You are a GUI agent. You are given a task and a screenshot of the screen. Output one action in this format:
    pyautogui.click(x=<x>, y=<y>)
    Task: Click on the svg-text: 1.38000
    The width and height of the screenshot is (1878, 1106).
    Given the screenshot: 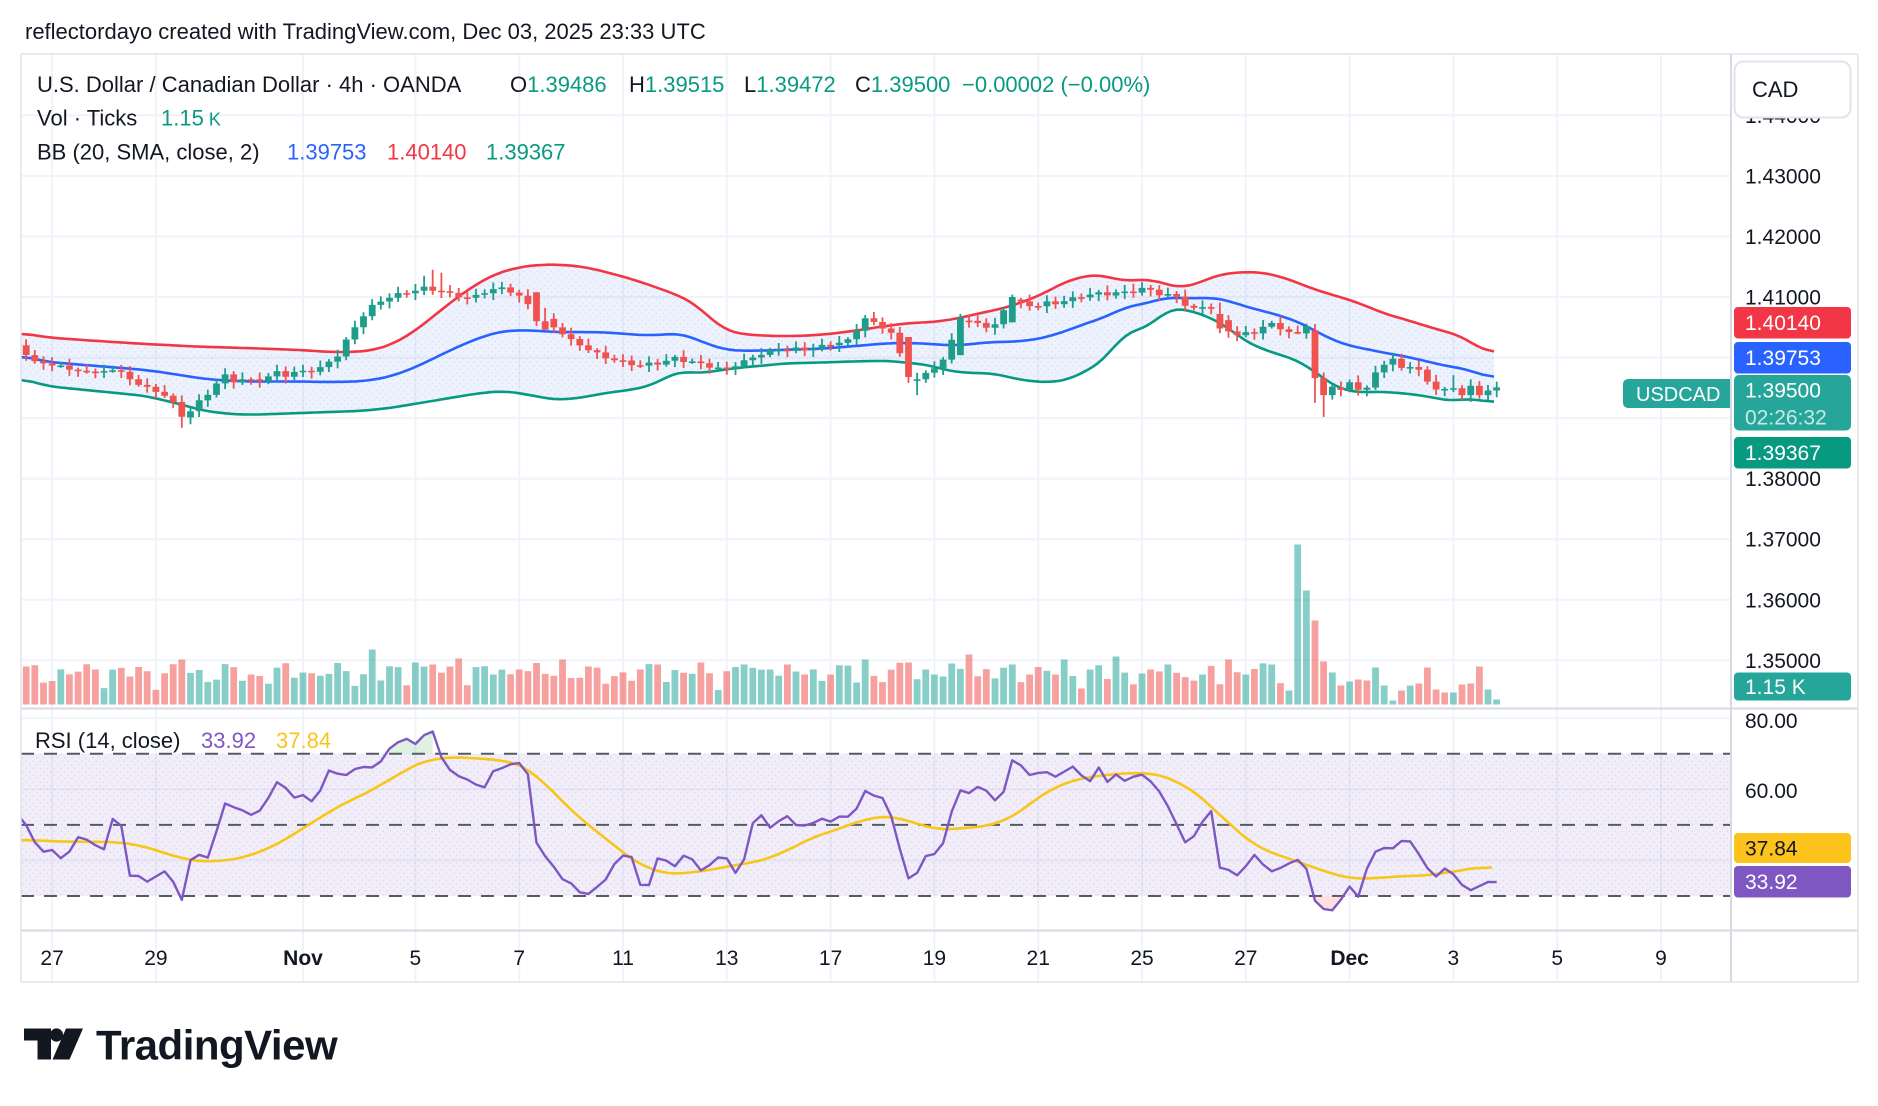 What is the action you would take?
    pyautogui.click(x=1783, y=479)
    